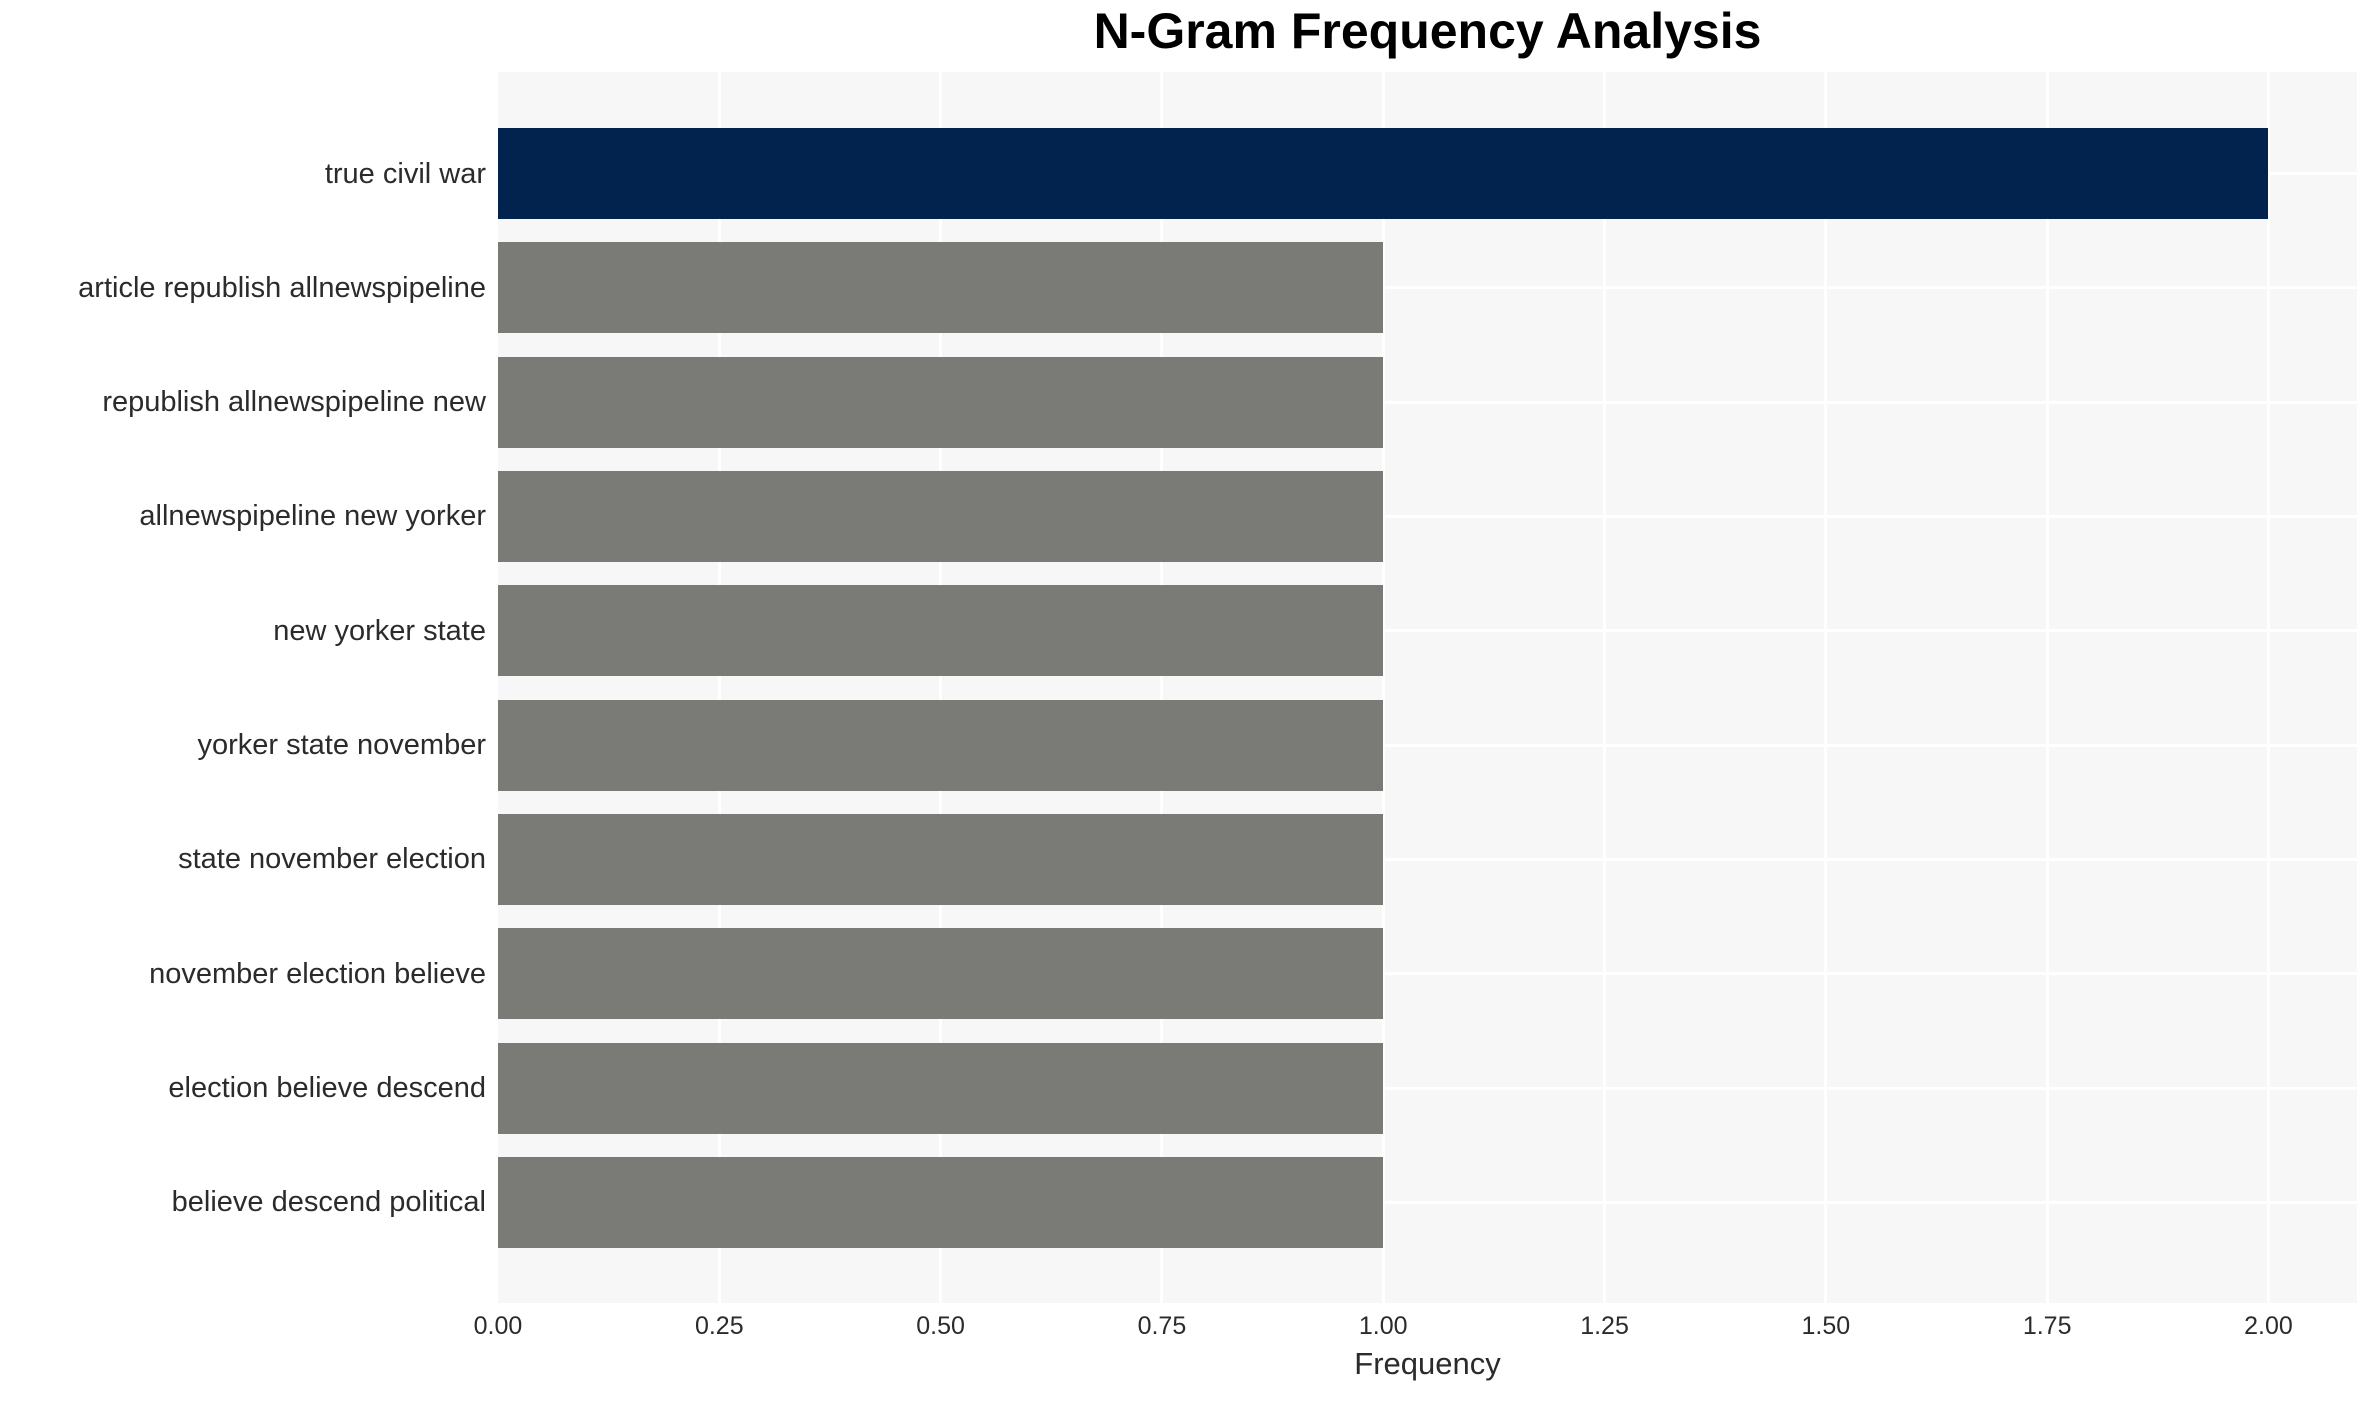 This screenshot has height=1402, width=2378. Describe the element at coordinates (1427, 1363) in the screenshot. I see `x-axis-title: Frequency` at that location.